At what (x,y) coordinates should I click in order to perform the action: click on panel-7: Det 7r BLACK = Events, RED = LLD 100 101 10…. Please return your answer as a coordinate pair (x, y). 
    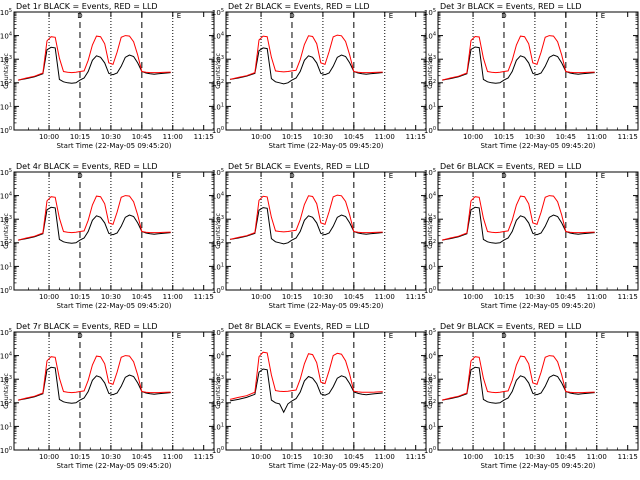
    Looking at the image, I should click on (107, 396).